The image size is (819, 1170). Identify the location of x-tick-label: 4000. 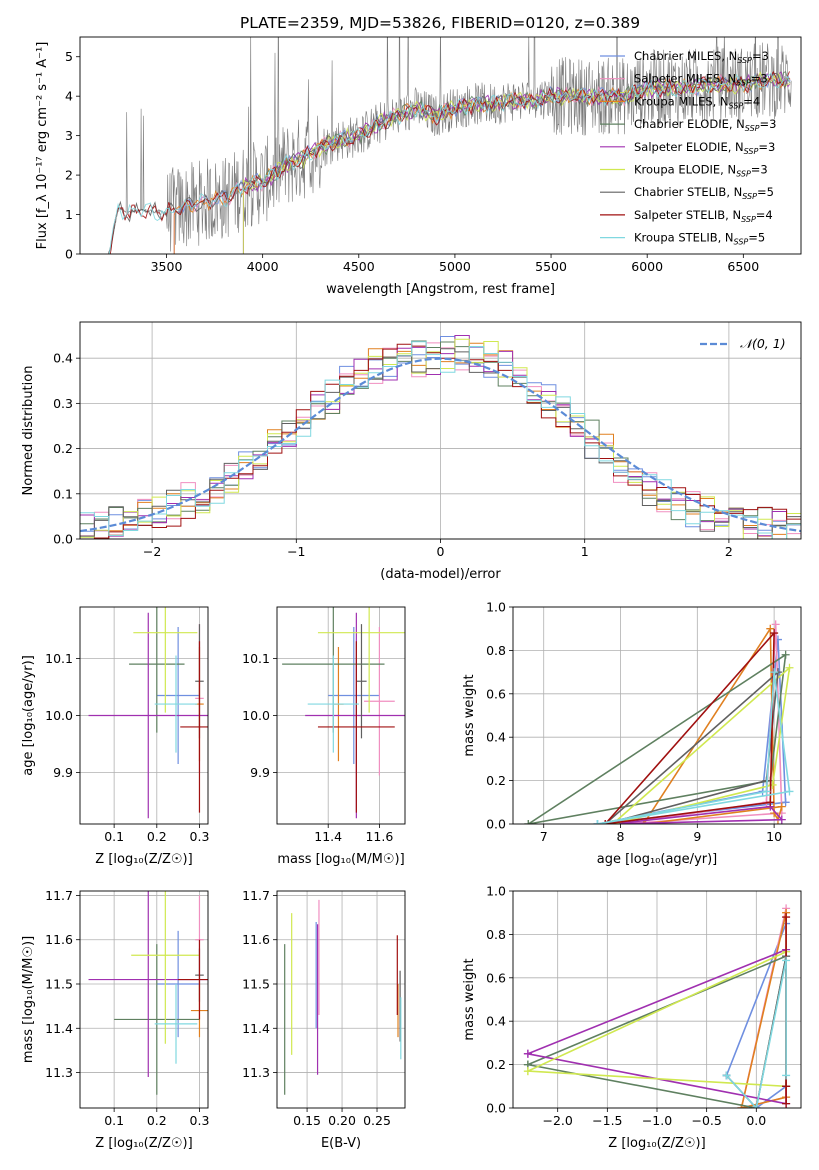
(263, 266).